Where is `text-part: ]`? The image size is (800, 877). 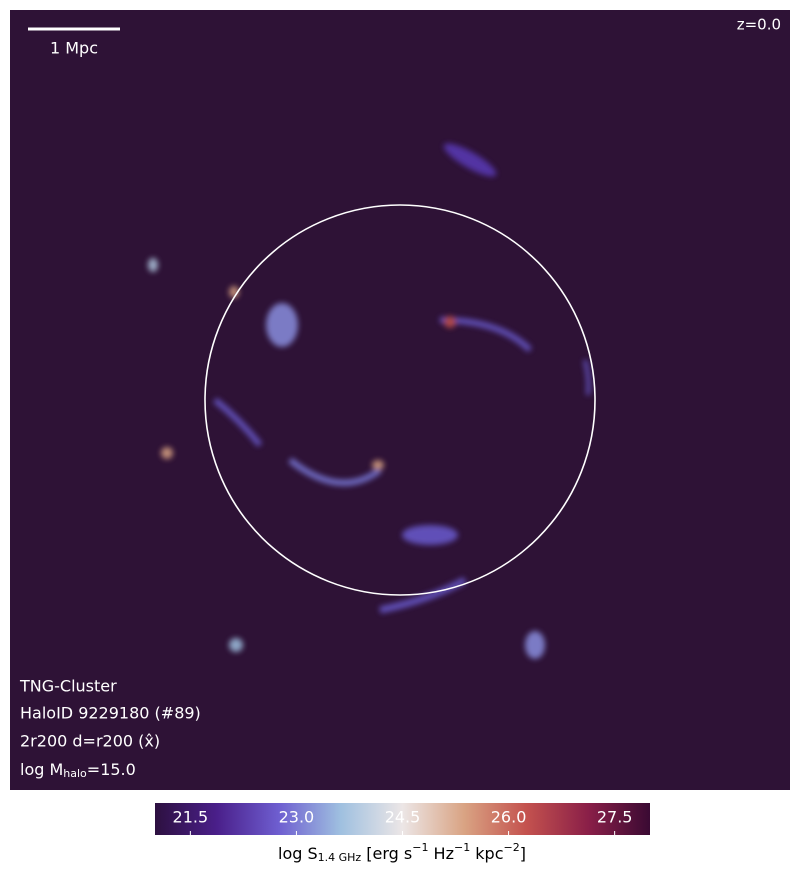 text-part: ] is located at coordinates (523, 853).